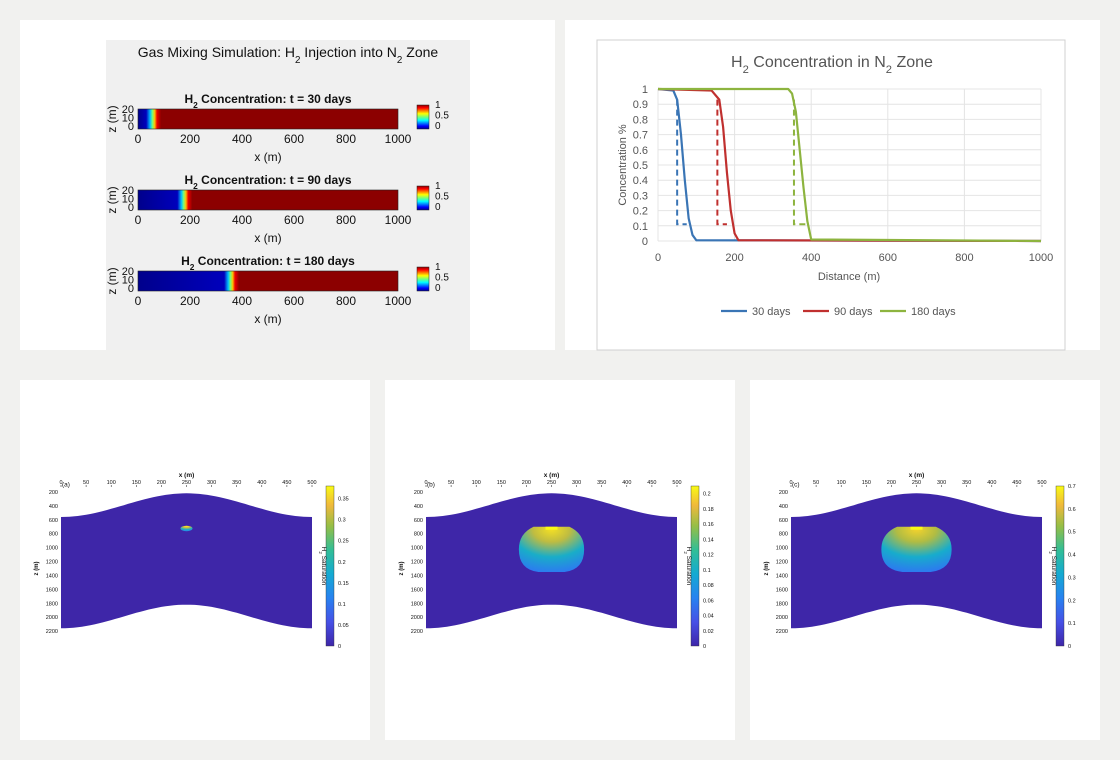 The width and height of the screenshot is (1120, 760). I want to click on subplot-label: (c), so click(796, 484).